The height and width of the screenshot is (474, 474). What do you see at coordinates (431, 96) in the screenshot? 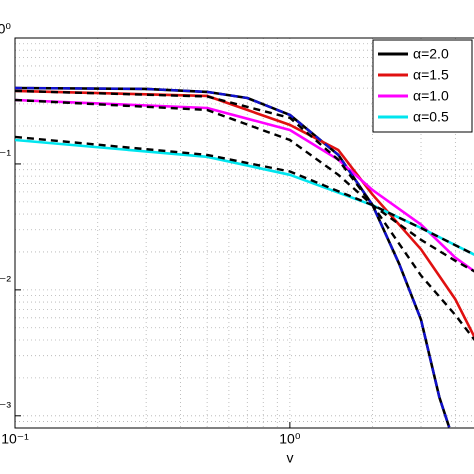
I see `legend-label: α=1.0` at bounding box center [431, 96].